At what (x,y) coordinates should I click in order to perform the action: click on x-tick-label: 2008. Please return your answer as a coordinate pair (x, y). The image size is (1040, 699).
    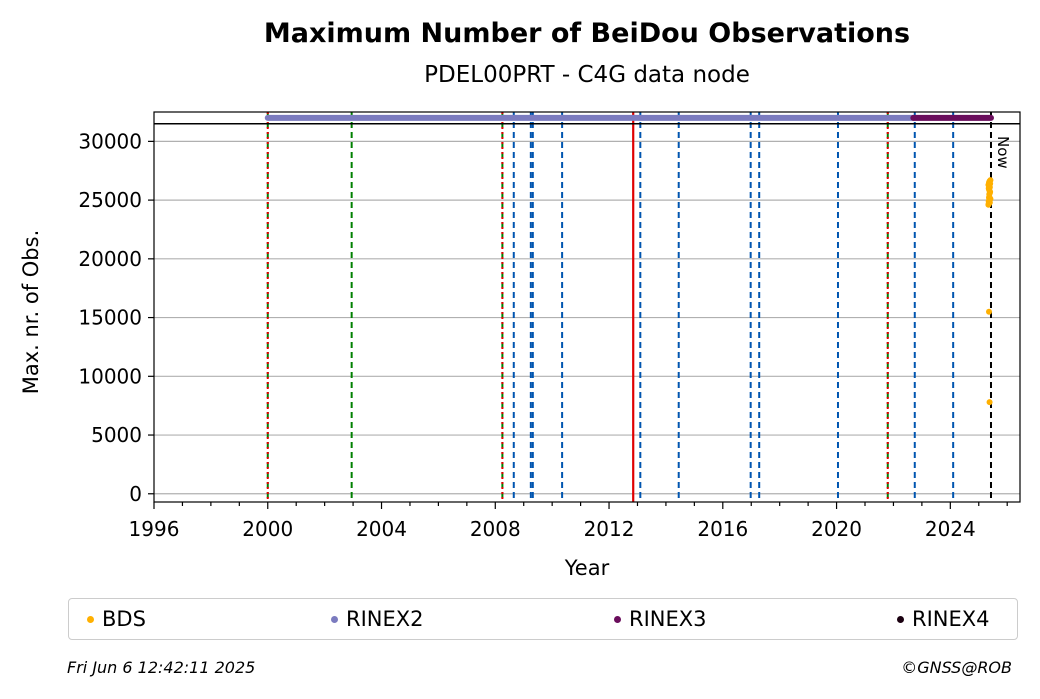
    Looking at the image, I should click on (495, 529).